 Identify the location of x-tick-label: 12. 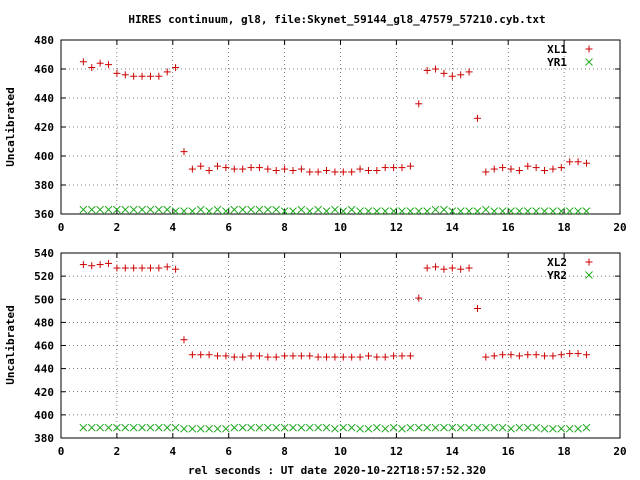
(396, 227).